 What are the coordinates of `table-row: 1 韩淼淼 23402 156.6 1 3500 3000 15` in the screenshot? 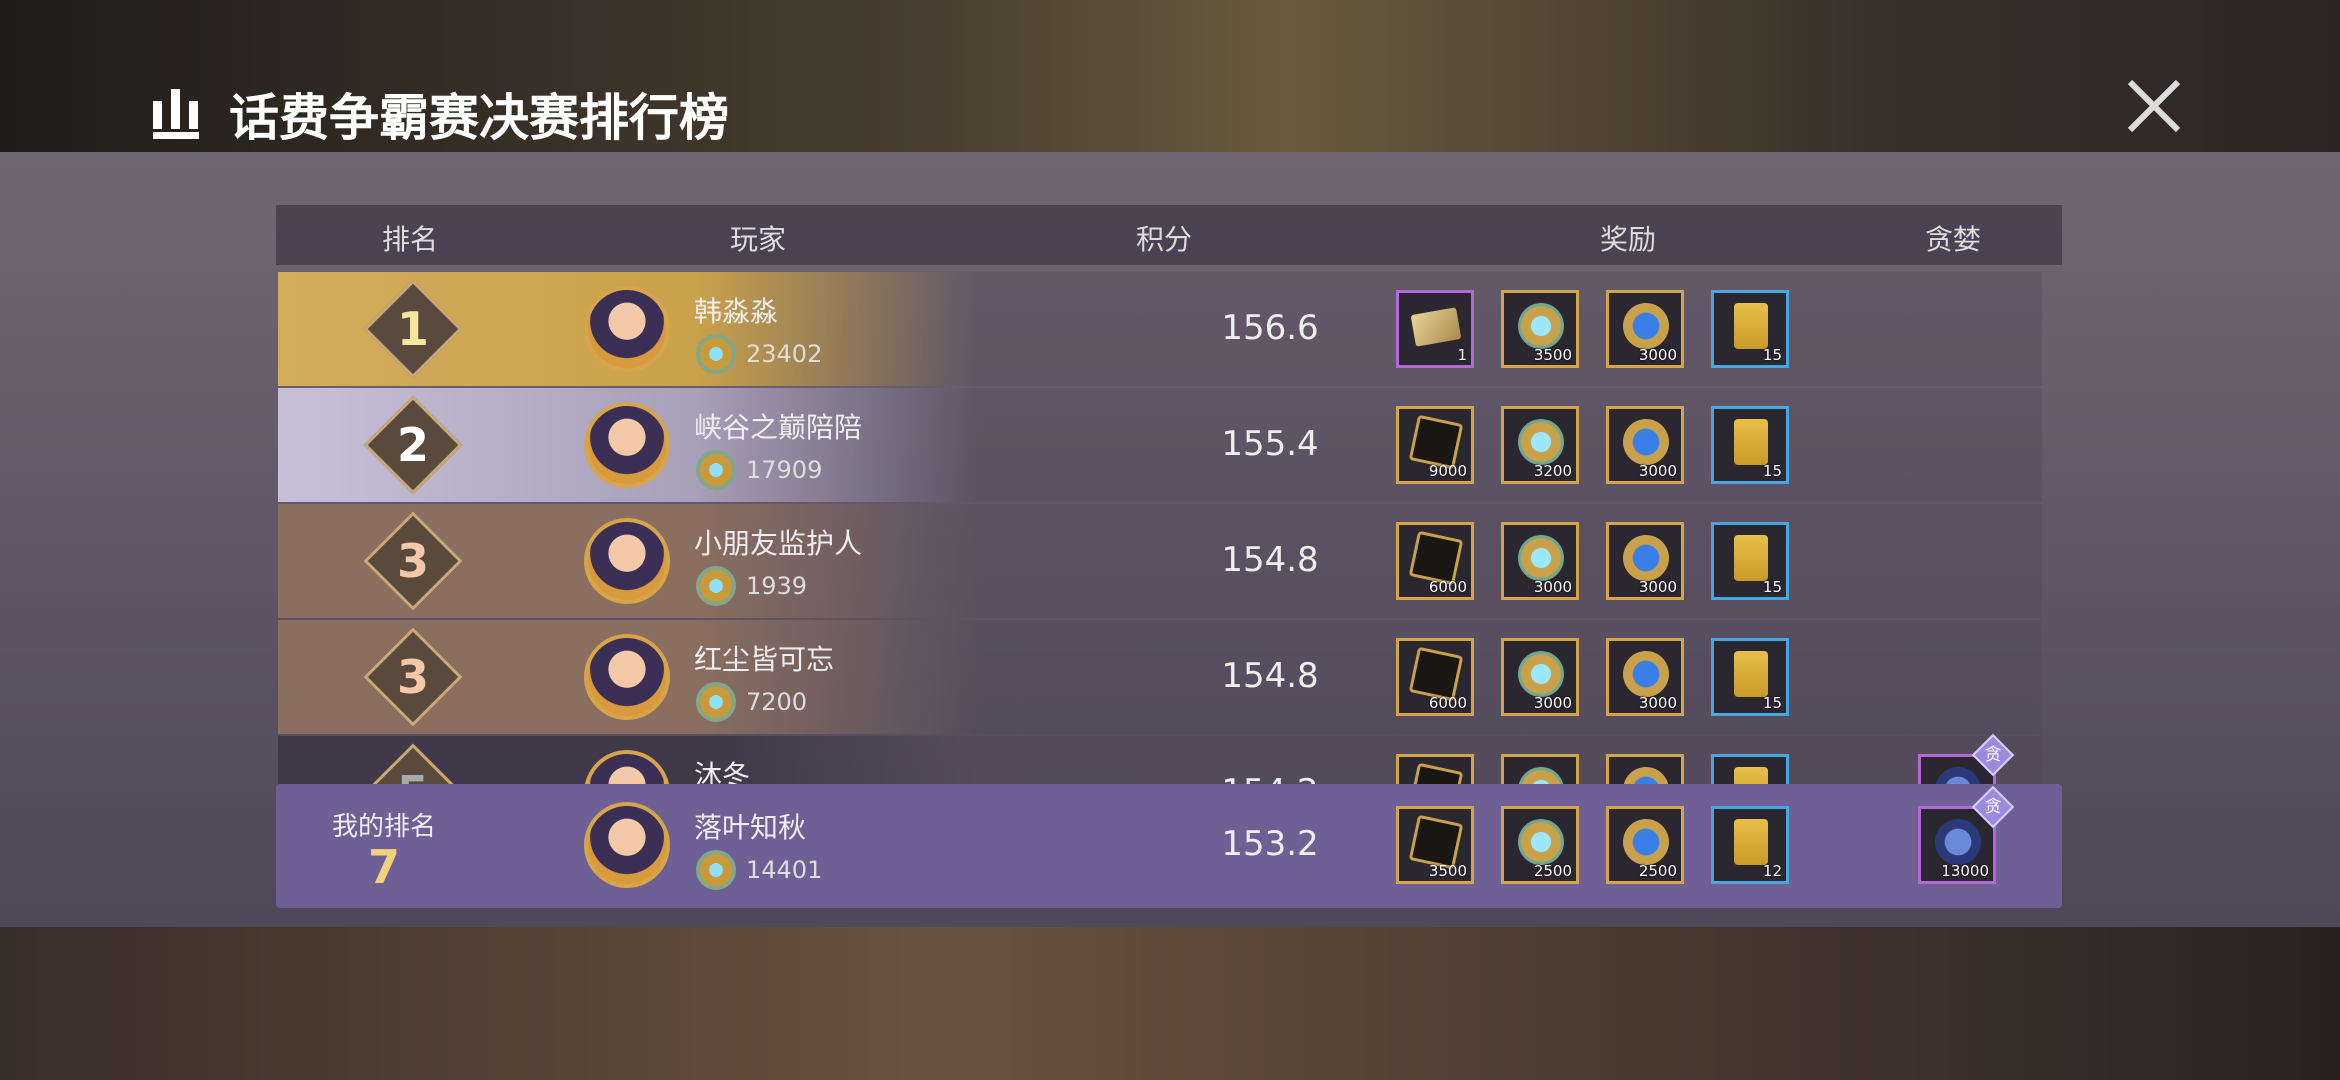 It's located at (1160, 329).